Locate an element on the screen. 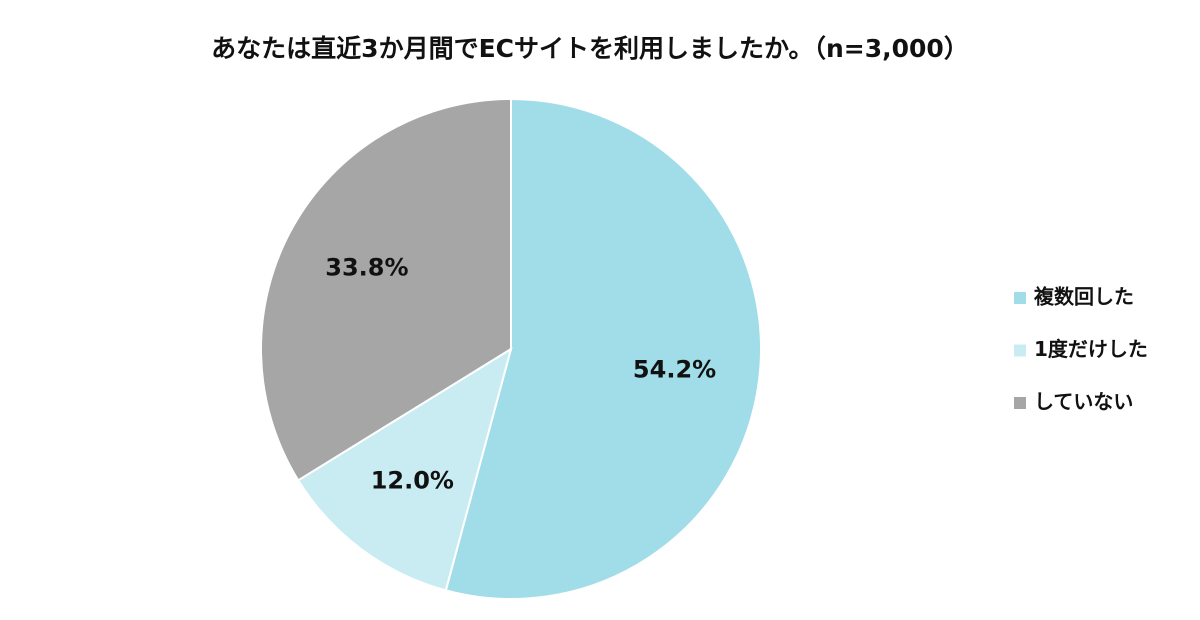  data-label: 54.2% is located at coordinates (674, 370).